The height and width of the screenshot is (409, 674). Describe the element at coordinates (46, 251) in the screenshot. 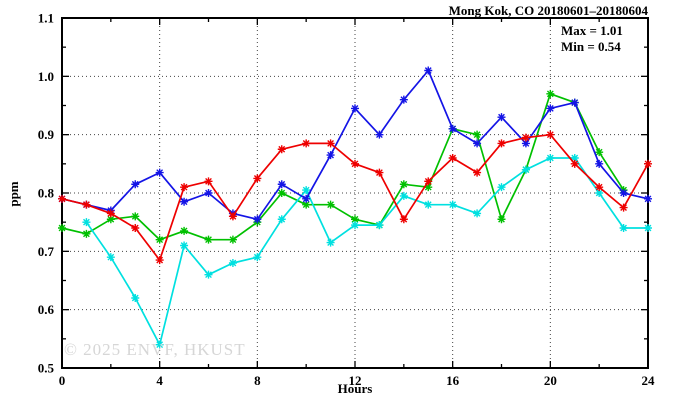

I see `y-tick-label: 0.7` at that location.